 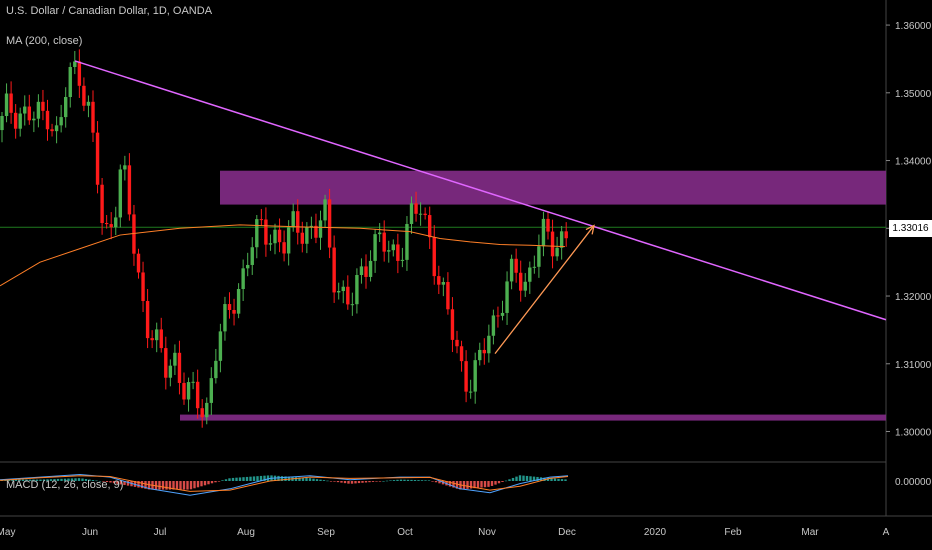 I want to click on current-price-tag: 1.33016, so click(x=910, y=228).